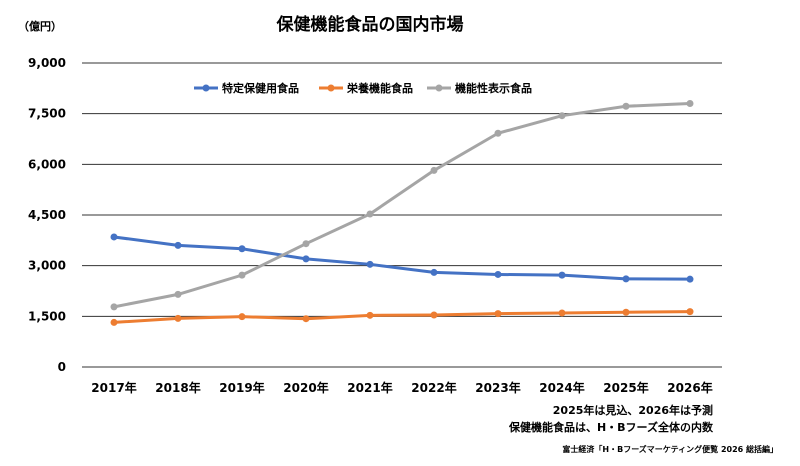 The height and width of the screenshot is (466, 800). What do you see at coordinates (62, 367) in the screenshot?
I see `y-tick-label: 0` at bounding box center [62, 367].